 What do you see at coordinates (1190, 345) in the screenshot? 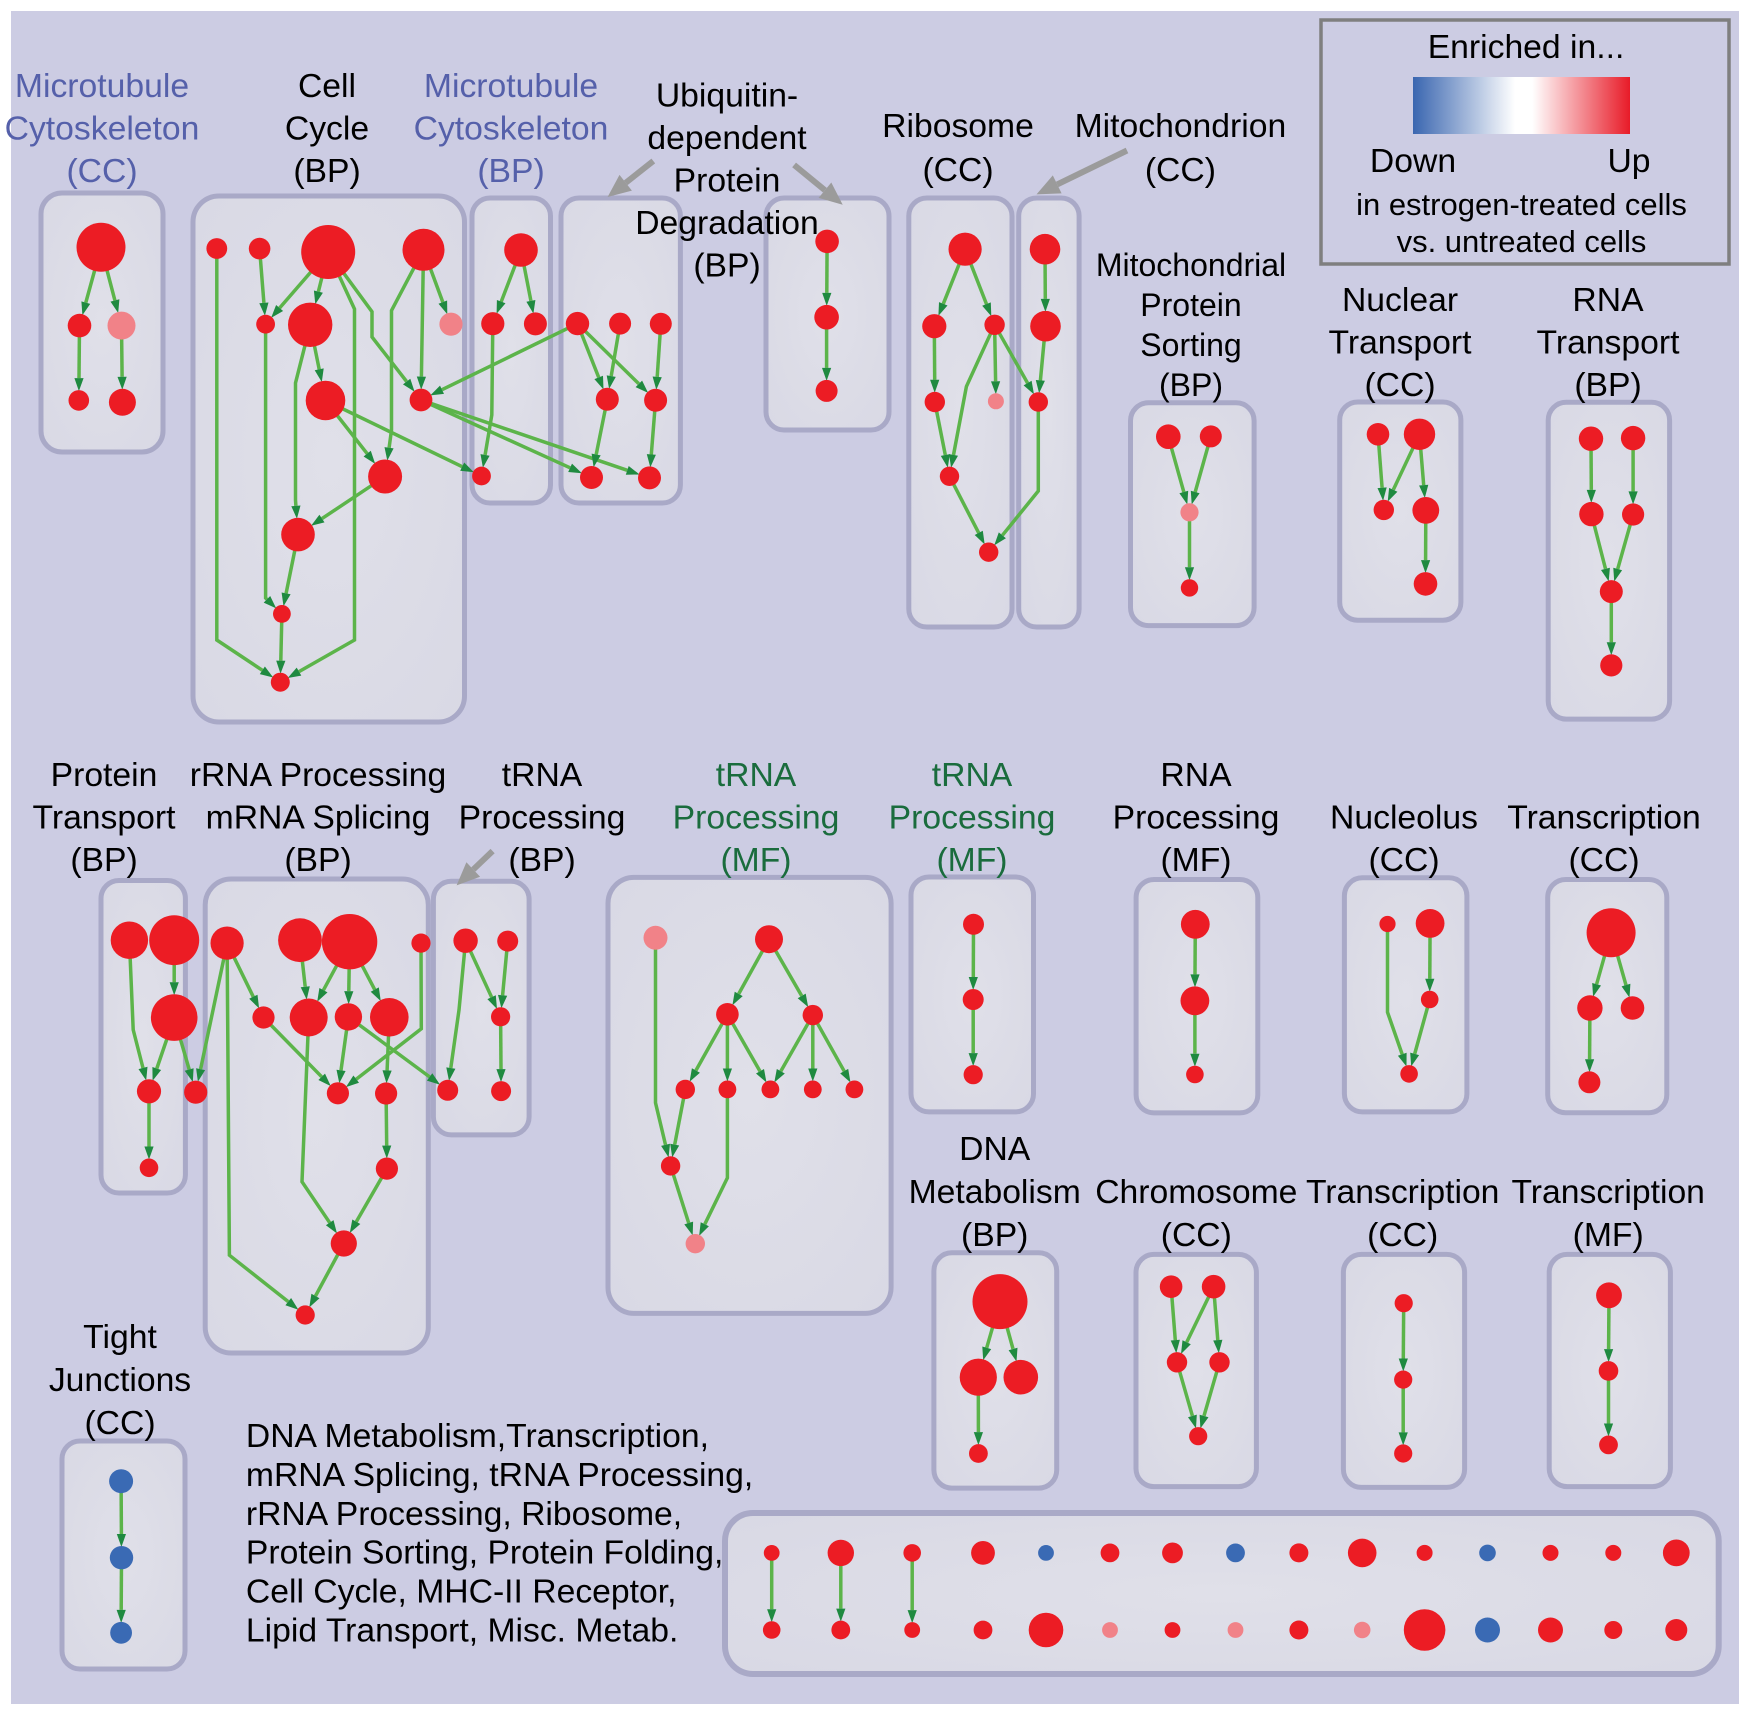
I see `svg-text: Sorting` at bounding box center [1190, 345].